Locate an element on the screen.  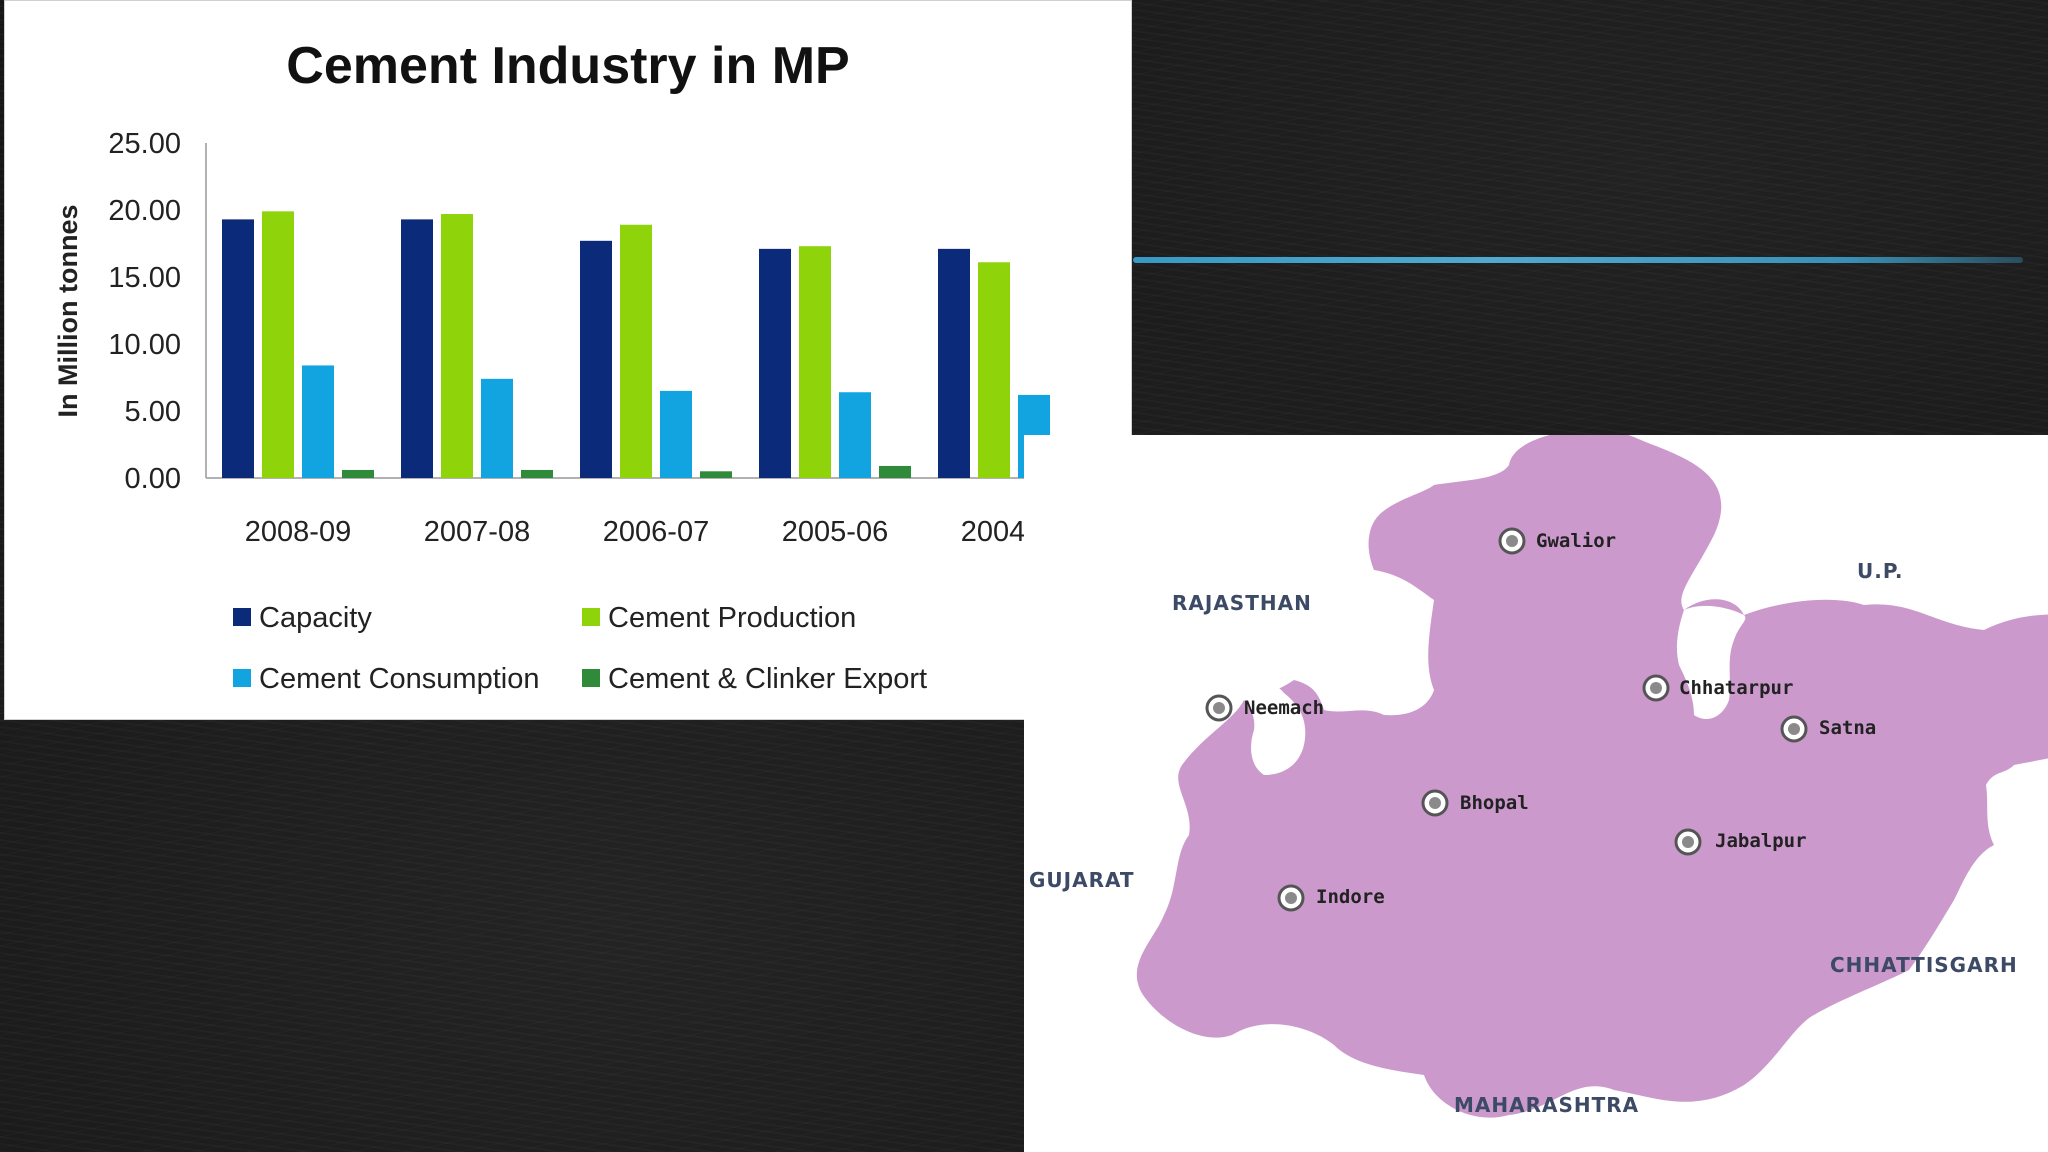
city-label-neemach: Neemach is located at coordinates (1284, 708).